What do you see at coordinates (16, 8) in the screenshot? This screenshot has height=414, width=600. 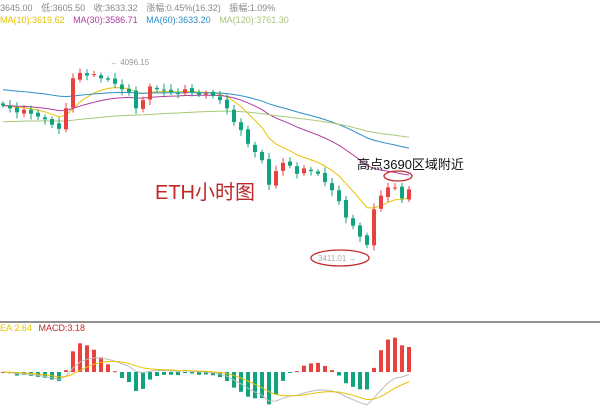 I see `open-value: 3645.00` at bounding box center [16, 8].